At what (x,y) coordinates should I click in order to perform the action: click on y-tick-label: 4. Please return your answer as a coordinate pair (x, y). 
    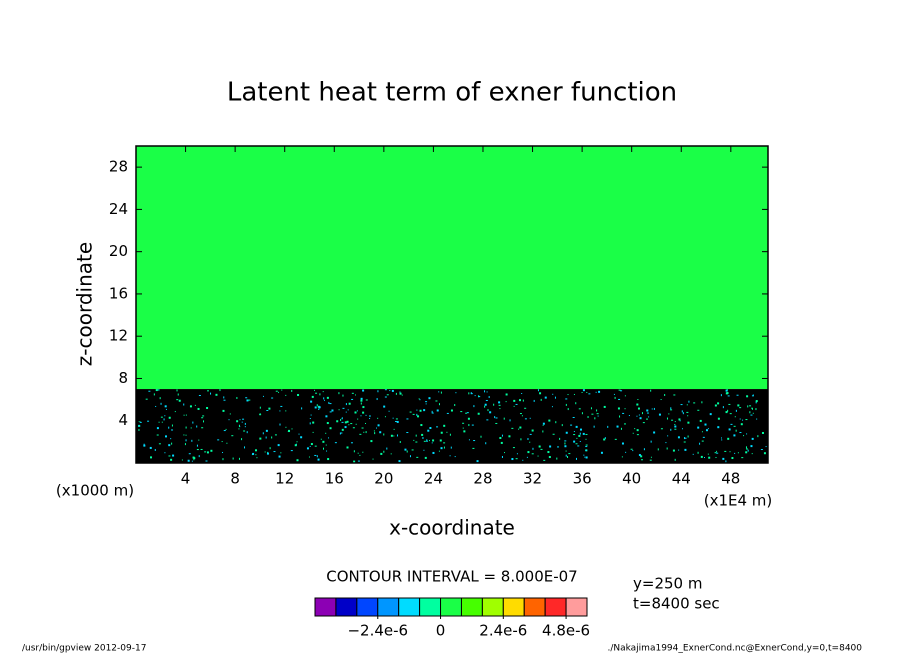
    Looking at the image, I should click on (123, 420).